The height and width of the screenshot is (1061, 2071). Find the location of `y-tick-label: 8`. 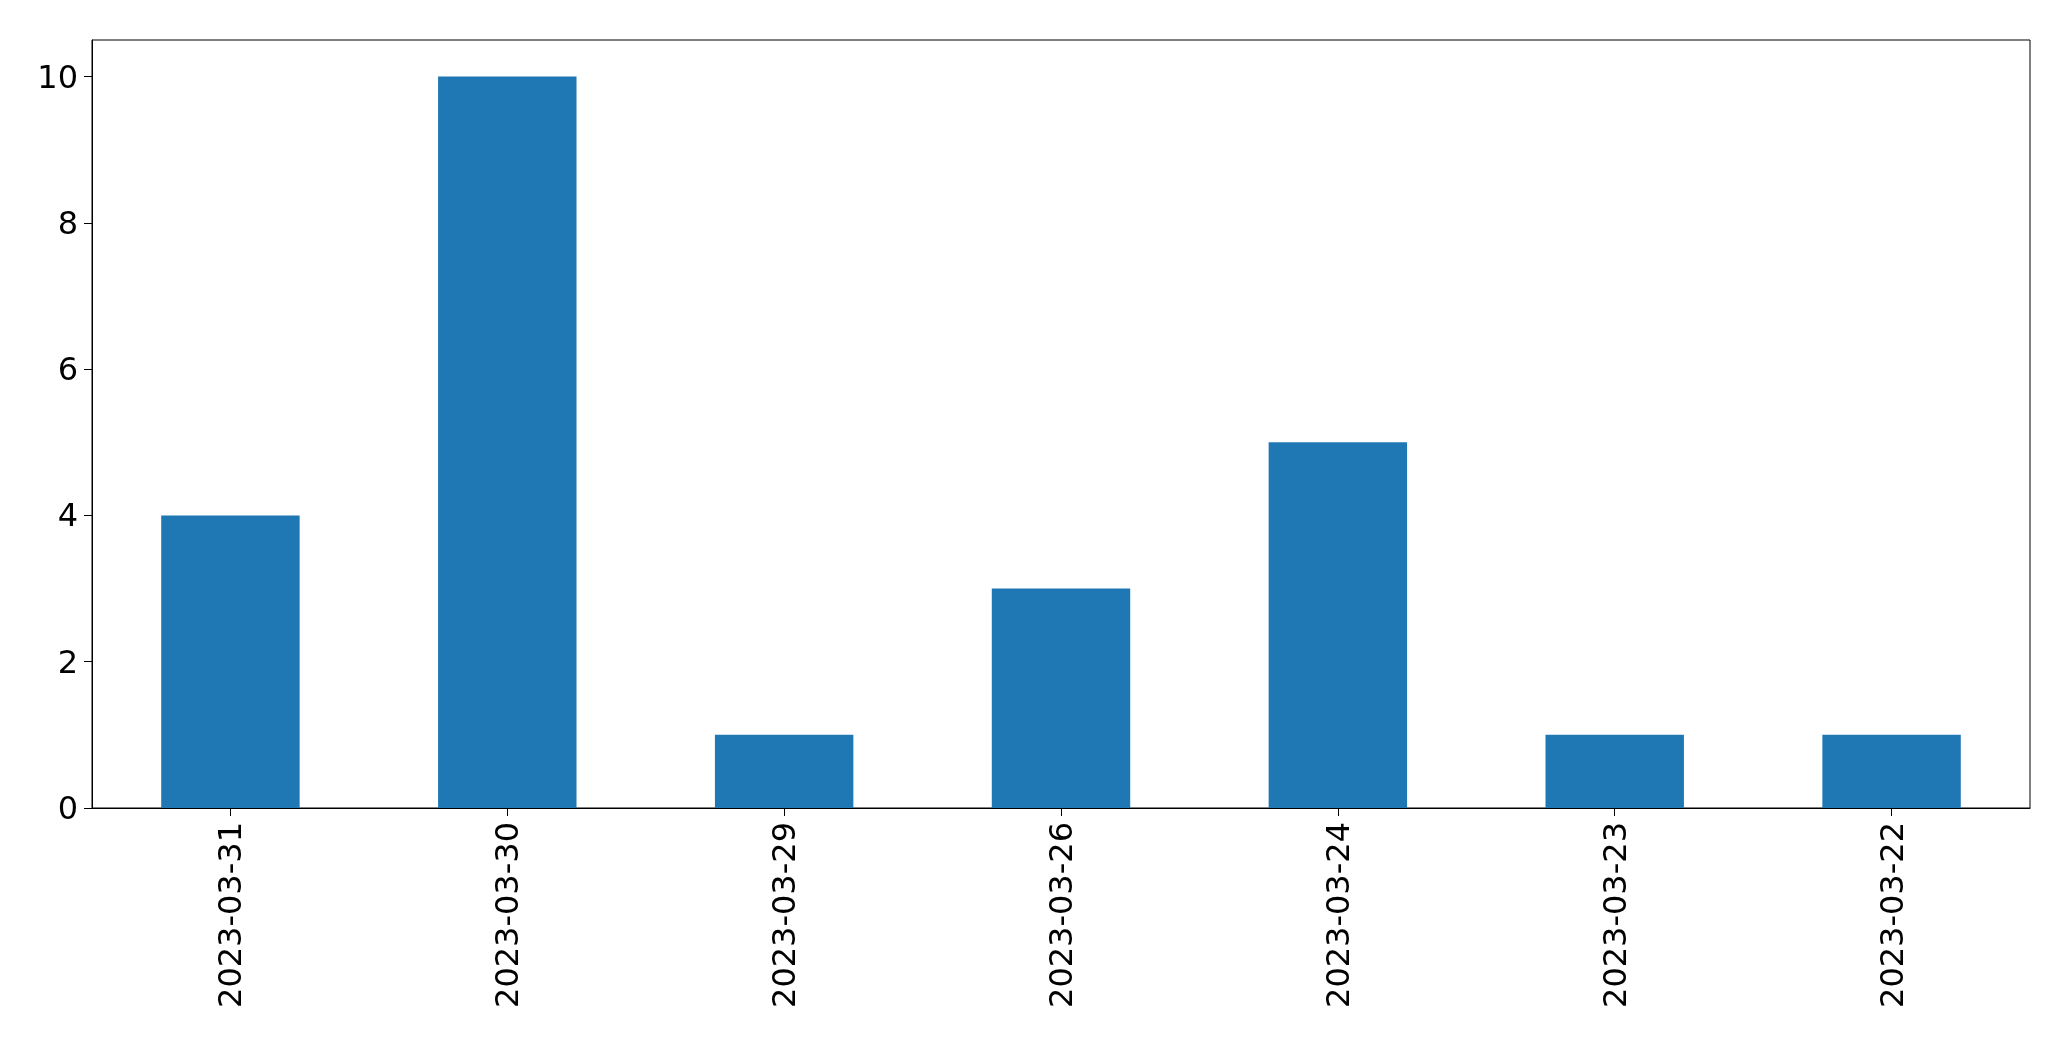

y-tick-label: 8 is located at coordinates (67, 222).